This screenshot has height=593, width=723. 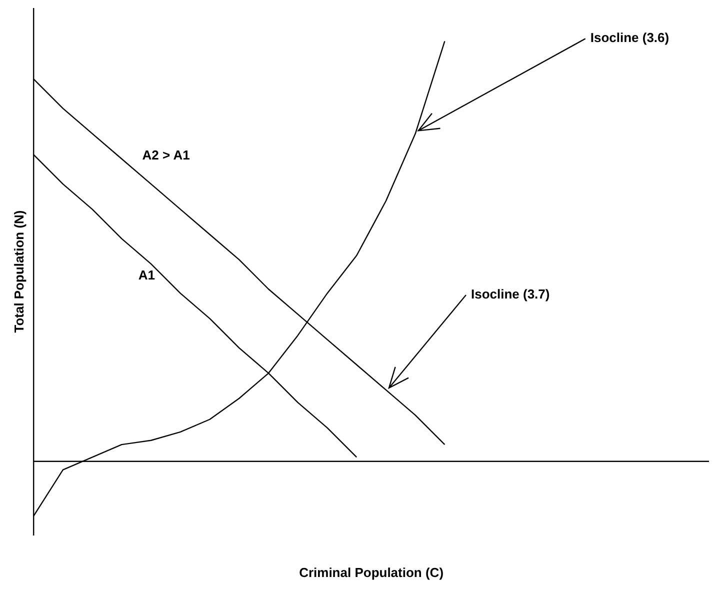 What do you see at coordinates (630, 38) in the screenshot?
I see `text: Isocline (3.6)` at bounding box center [630, 38].